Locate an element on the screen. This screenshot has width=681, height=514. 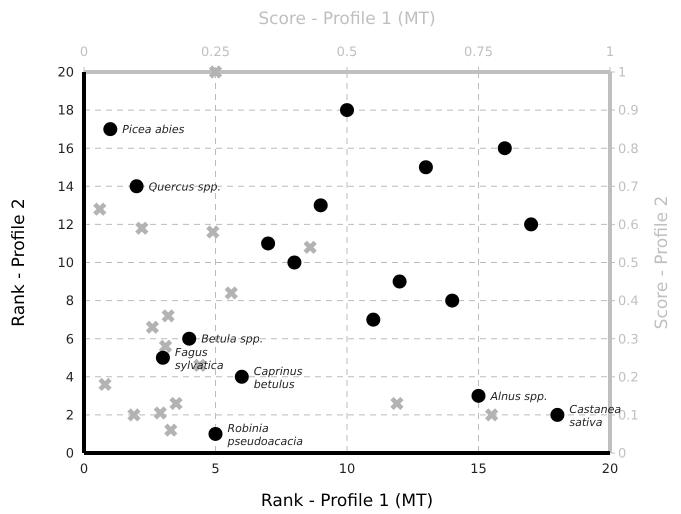
y2-tick-label: 0 is located at coordinates (622, 454).